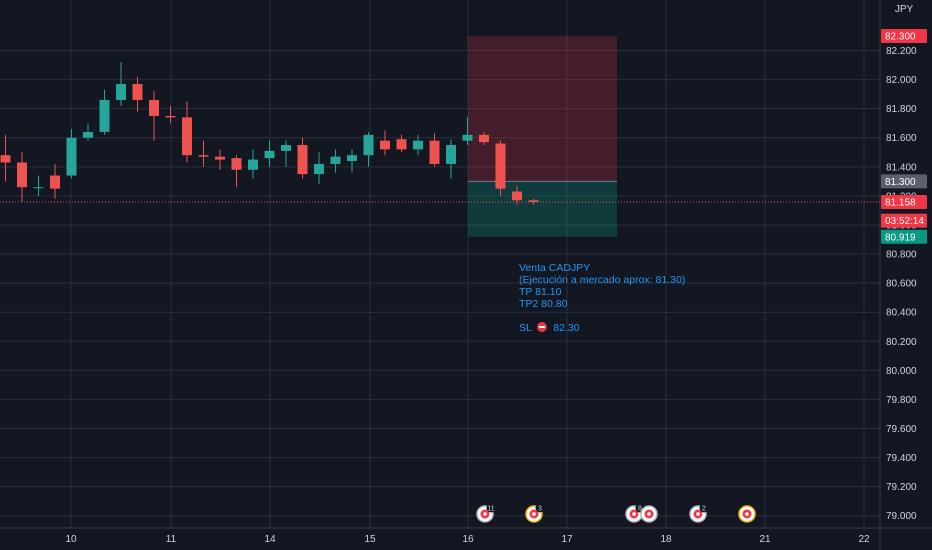 This screenshot has height=550, width=932. I want to click on annotation-execution: (Ejecución a mercado aprox: 81.30), so click(602, 280).